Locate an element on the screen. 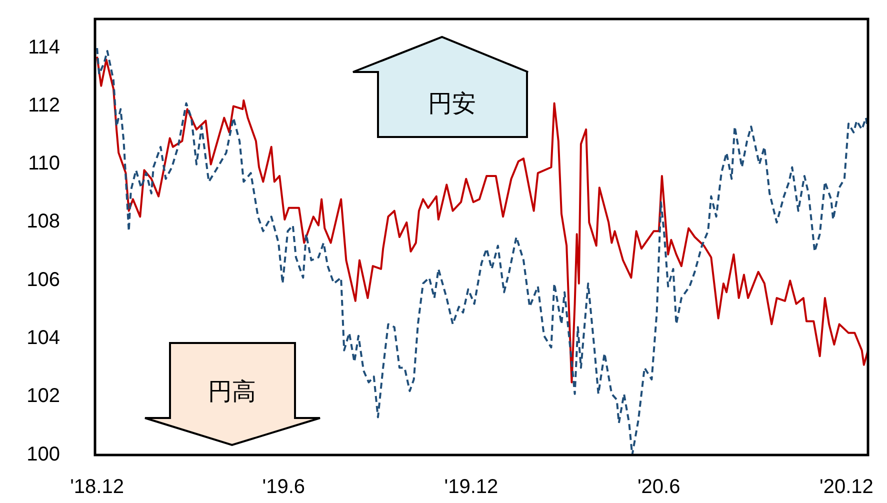 This screenshot has height=503, width=887. x-tick-label: '19.6 is located at coordinates (284, 487).